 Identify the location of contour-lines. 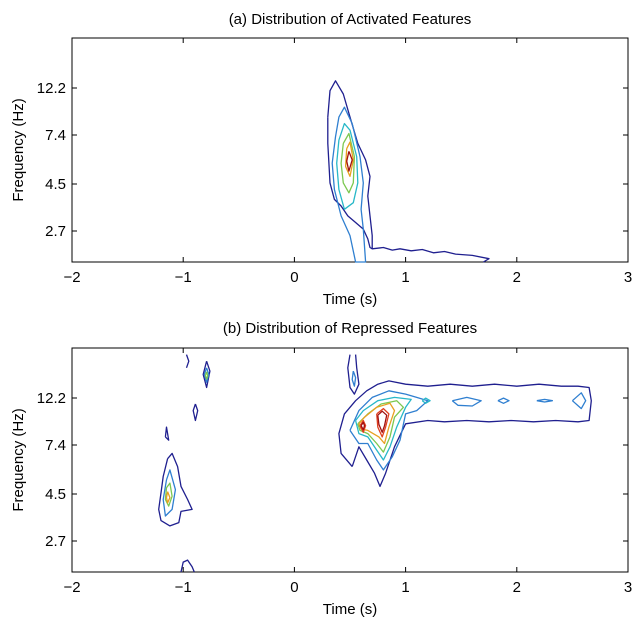
(408, 171).